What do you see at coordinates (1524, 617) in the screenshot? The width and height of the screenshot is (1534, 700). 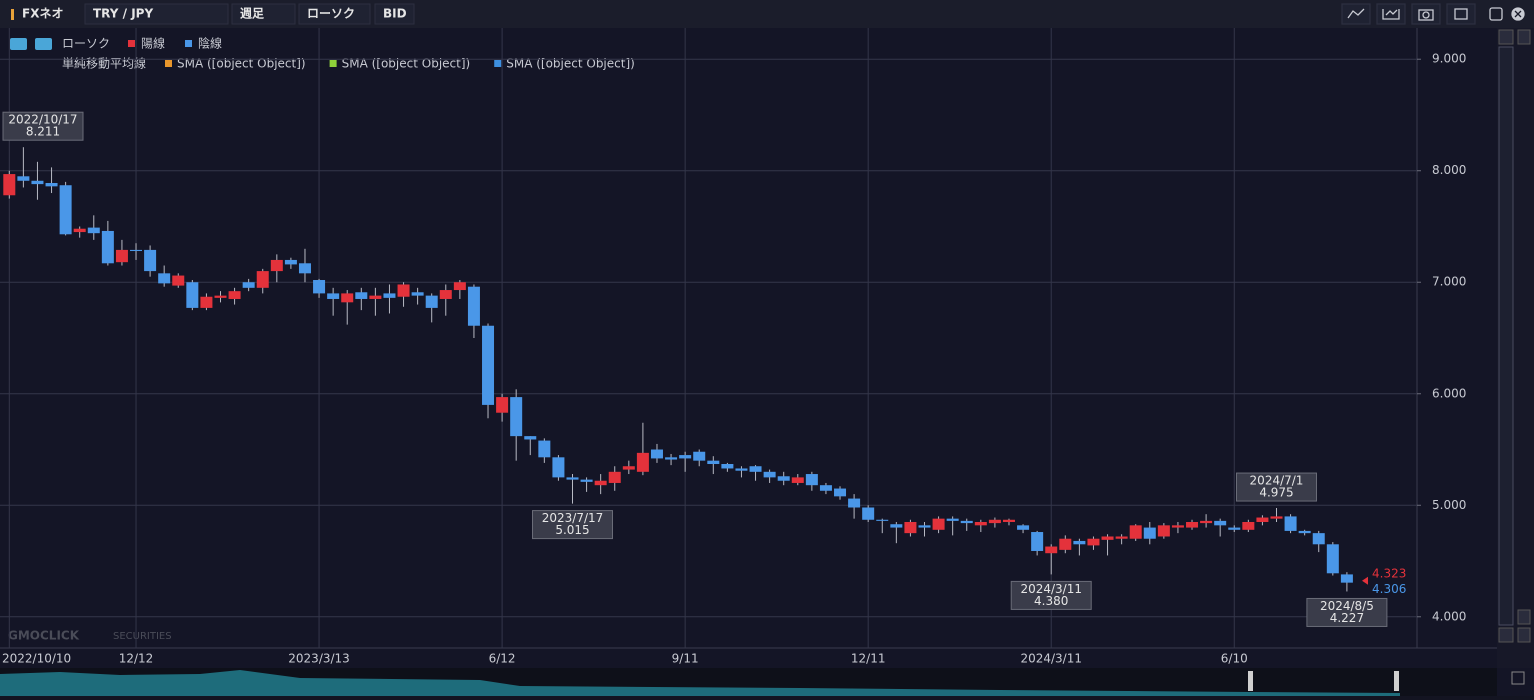 I see `zoom-handle` at bounding box center [1524, 617].